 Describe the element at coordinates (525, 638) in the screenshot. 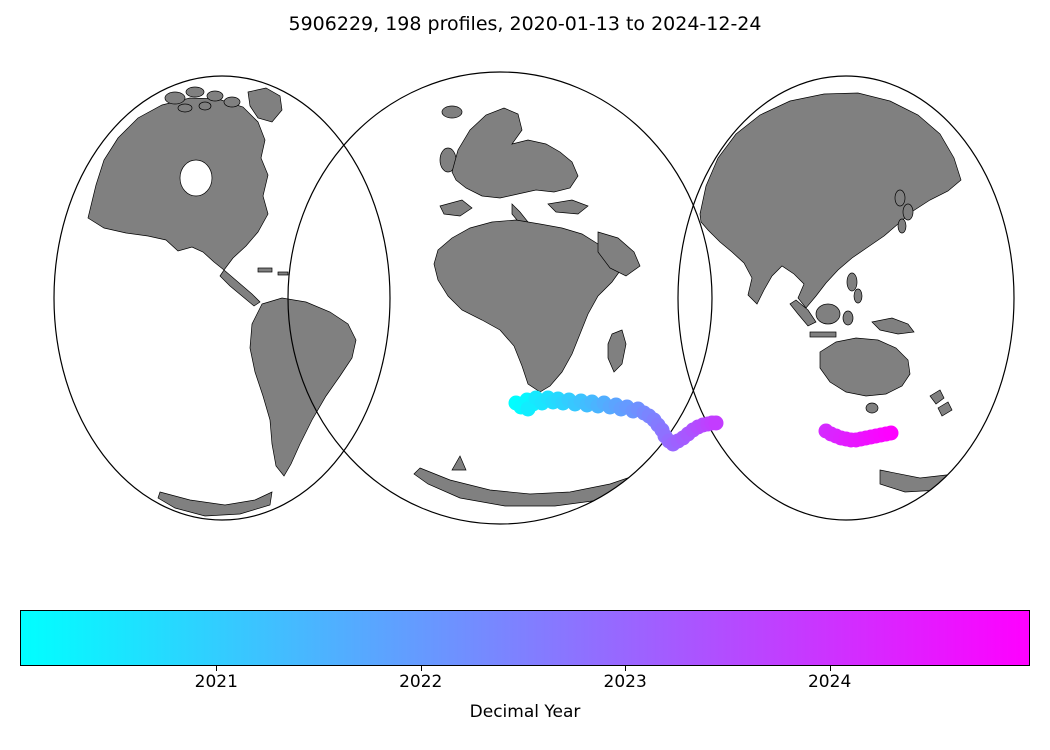

I see `colorbar` at that location.